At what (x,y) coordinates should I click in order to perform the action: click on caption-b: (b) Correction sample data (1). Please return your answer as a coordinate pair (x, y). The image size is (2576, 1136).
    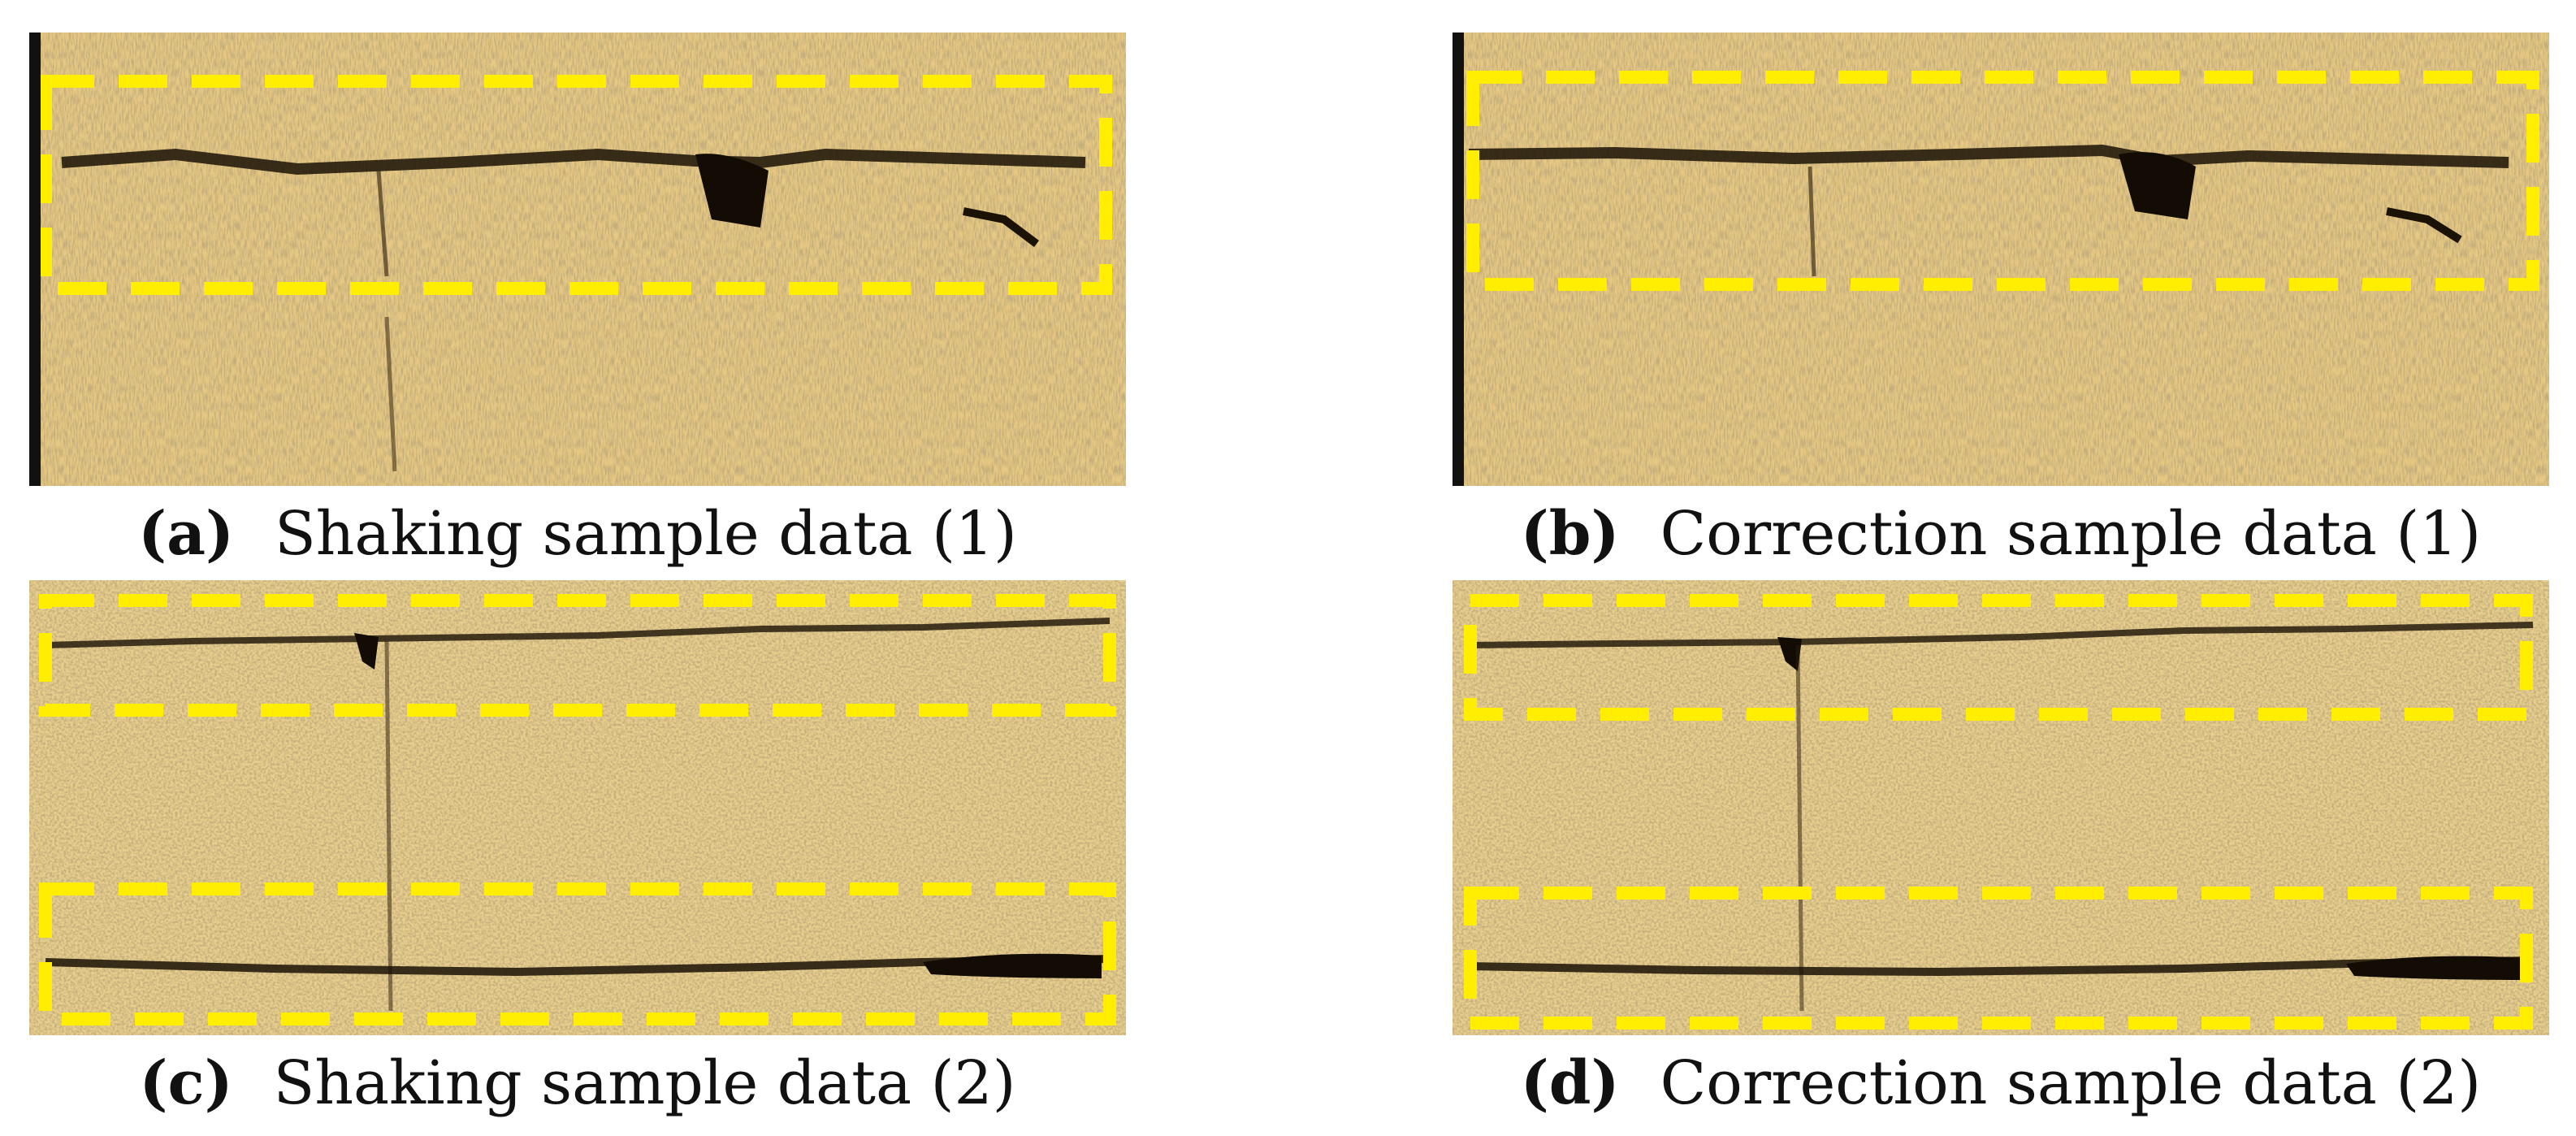
    Looking at the image, I should click on (2001, 534).